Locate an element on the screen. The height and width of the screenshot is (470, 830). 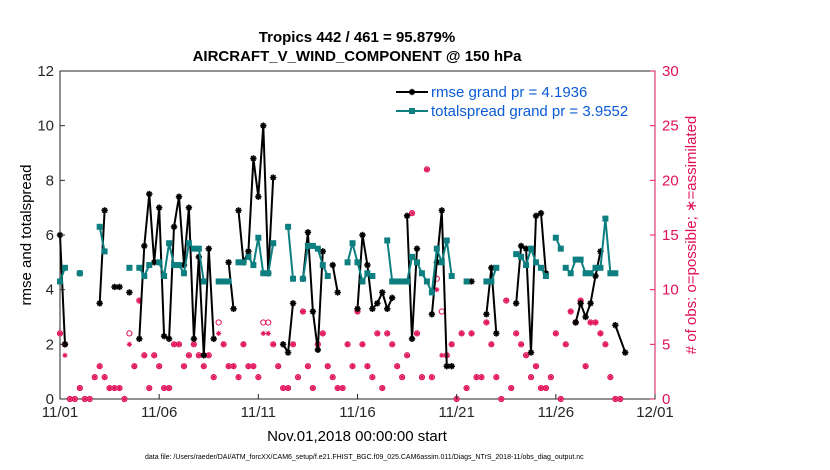
y2-tick-label: 0 is located at coordinates (666, 399).